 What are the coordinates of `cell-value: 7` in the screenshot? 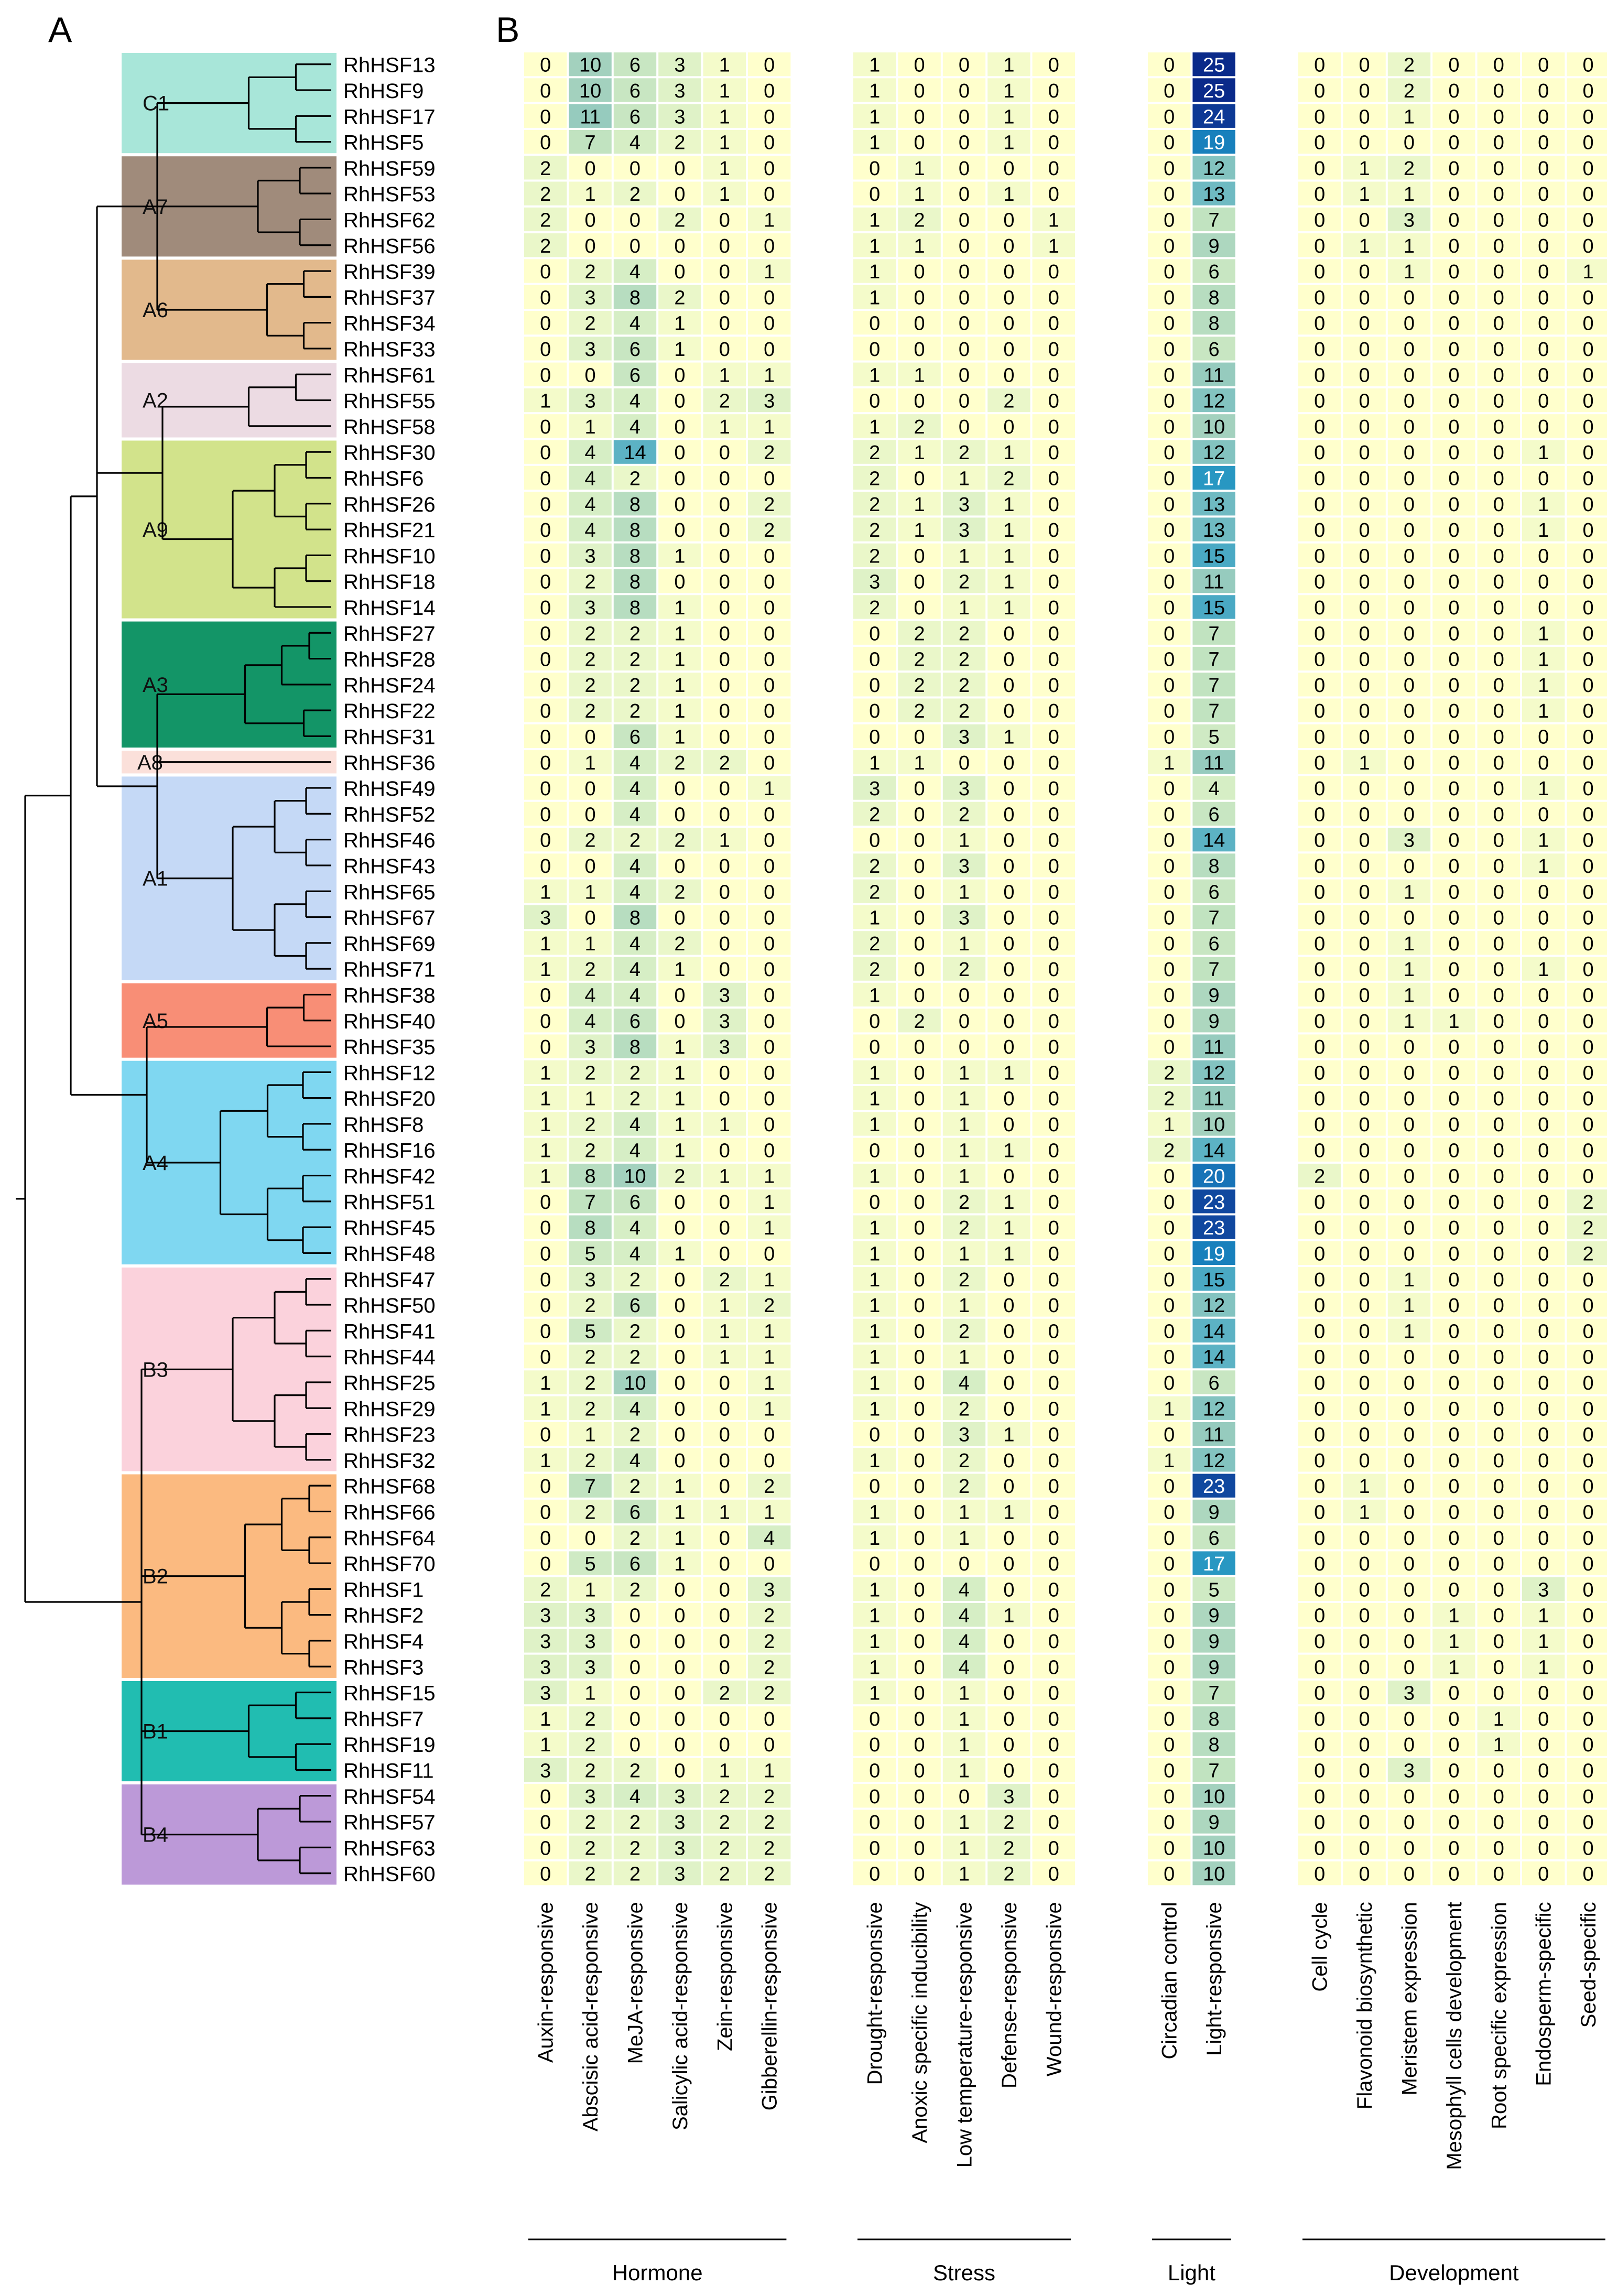 It's located at (1214, 1694).